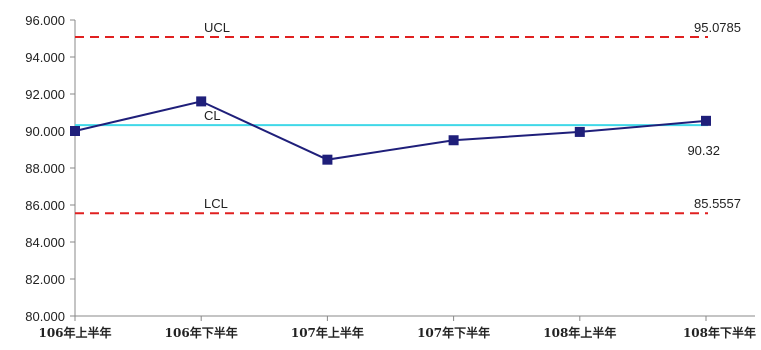 This screenshot has width=761, height=350. I want to click on y-tick-label: 88.000, so click(45, 168).